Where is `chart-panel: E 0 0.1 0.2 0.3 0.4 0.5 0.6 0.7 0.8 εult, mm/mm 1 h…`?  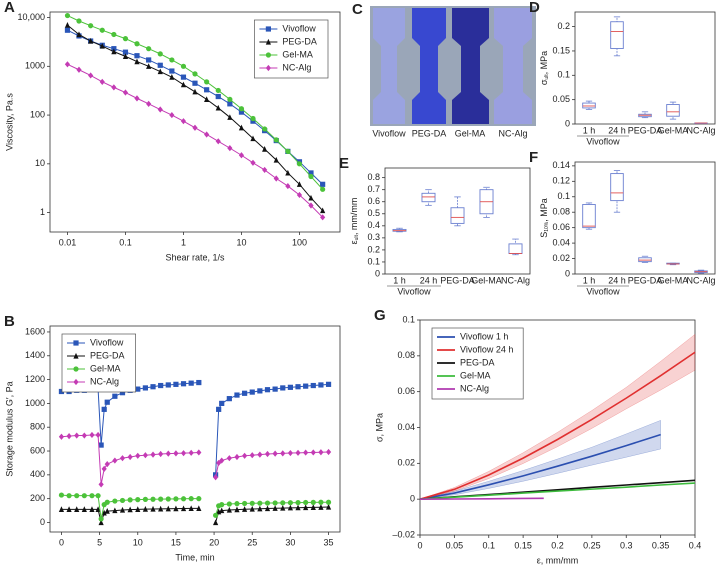
chart-panel: E 0 0.1 0.2 0.3 0.4 0.5 0.6 0.7 0.8 εult, mm/mm 1 h… is located at coordinates (435, 225).